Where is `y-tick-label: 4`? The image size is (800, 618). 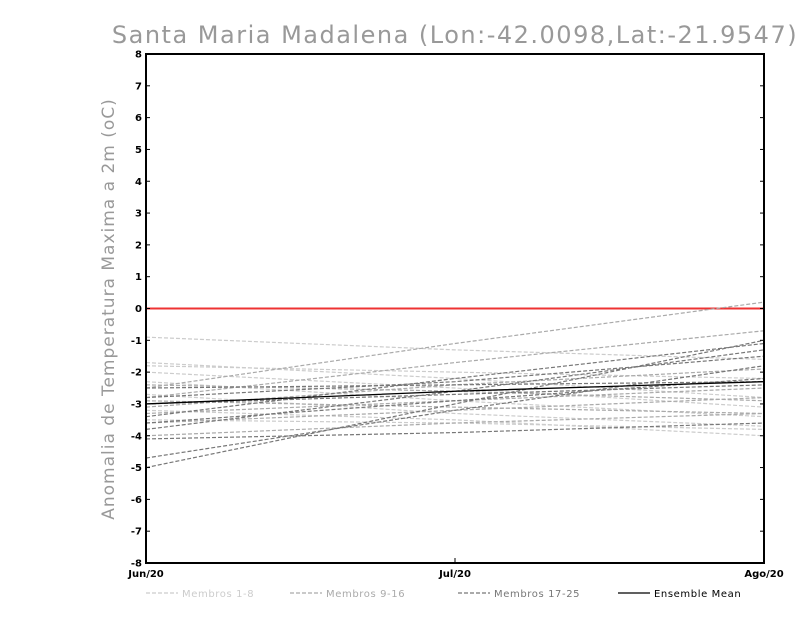
y-tick-label: 4 is located at coordinates (138, 182).